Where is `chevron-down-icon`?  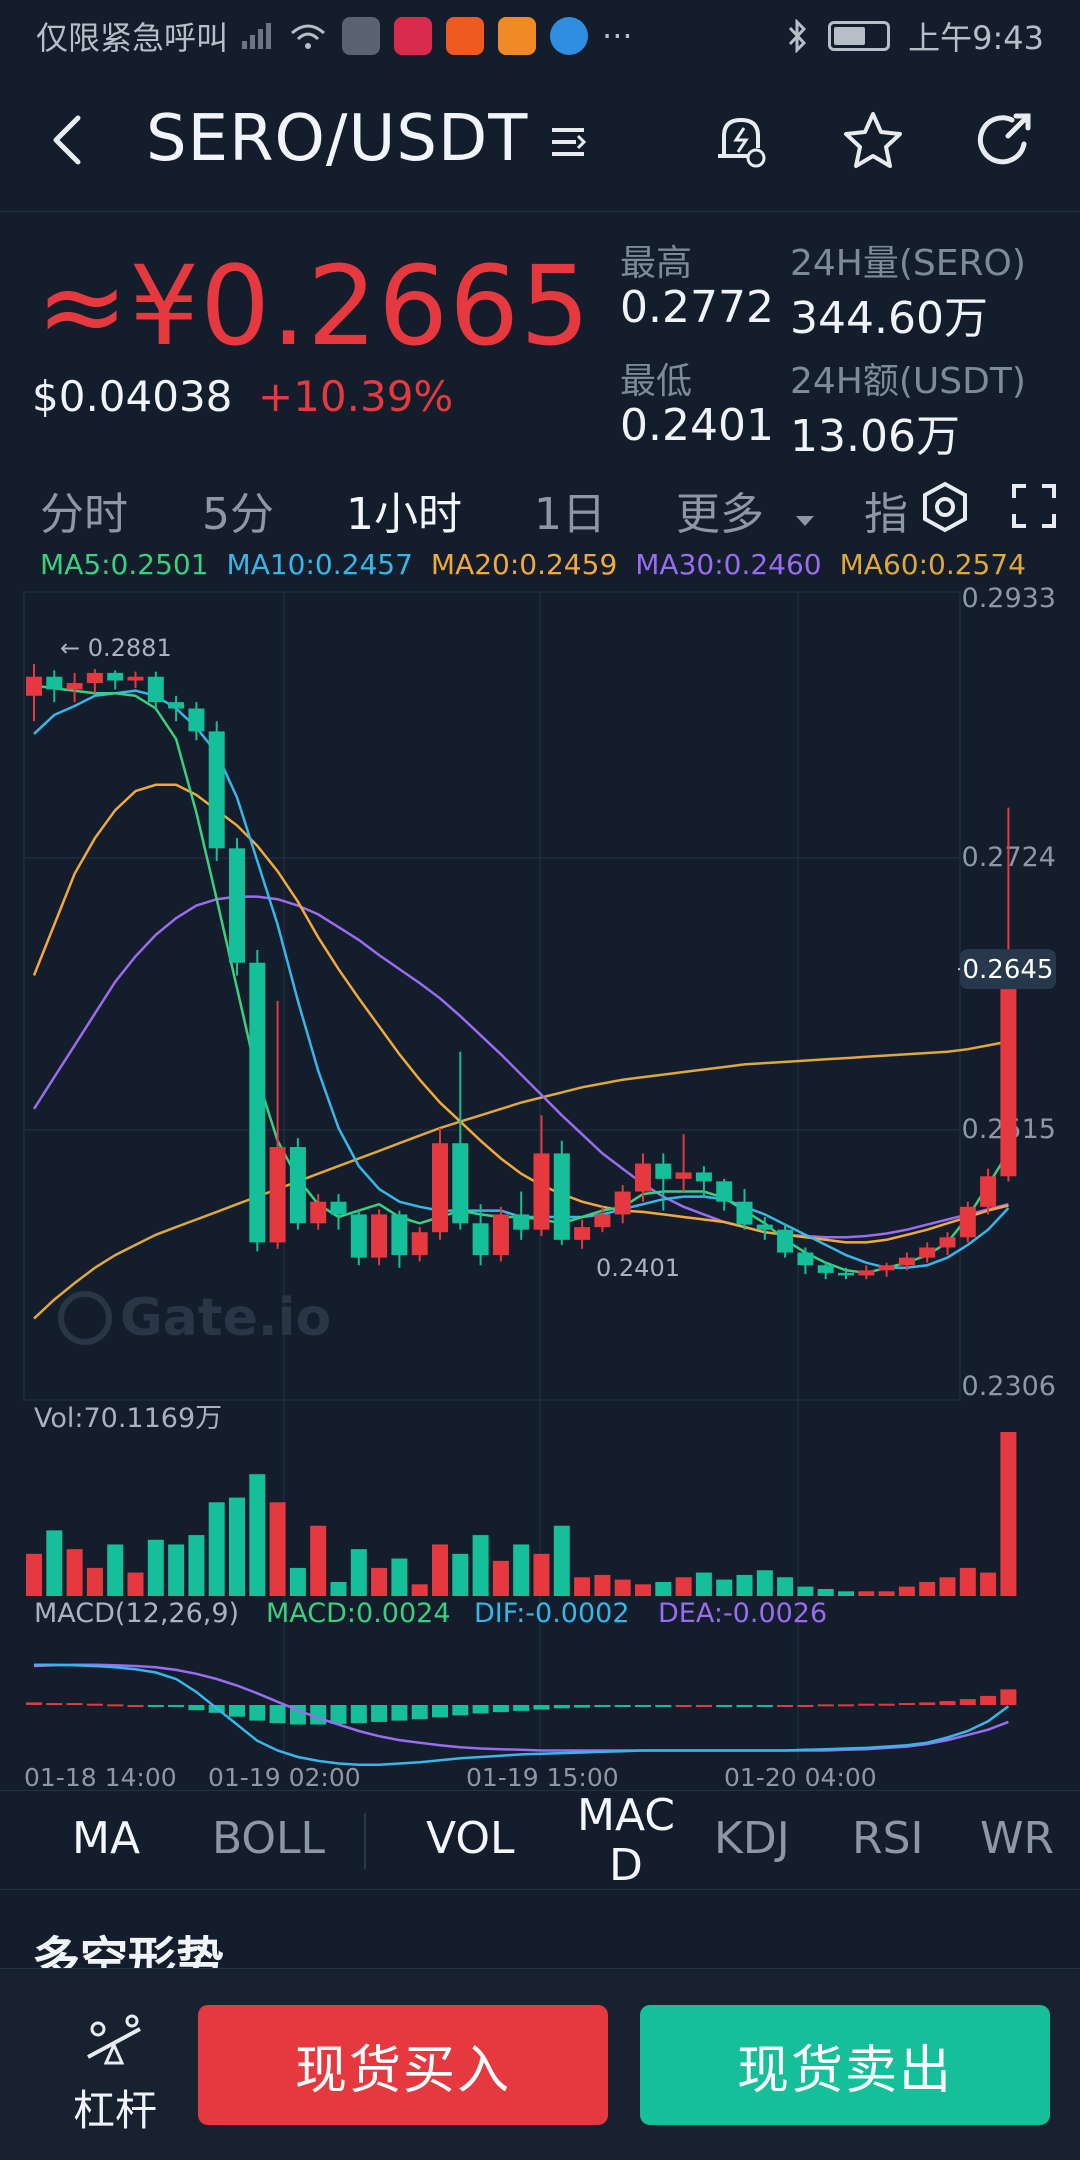
chevron-down-icon is located at coordinates (805, 521).